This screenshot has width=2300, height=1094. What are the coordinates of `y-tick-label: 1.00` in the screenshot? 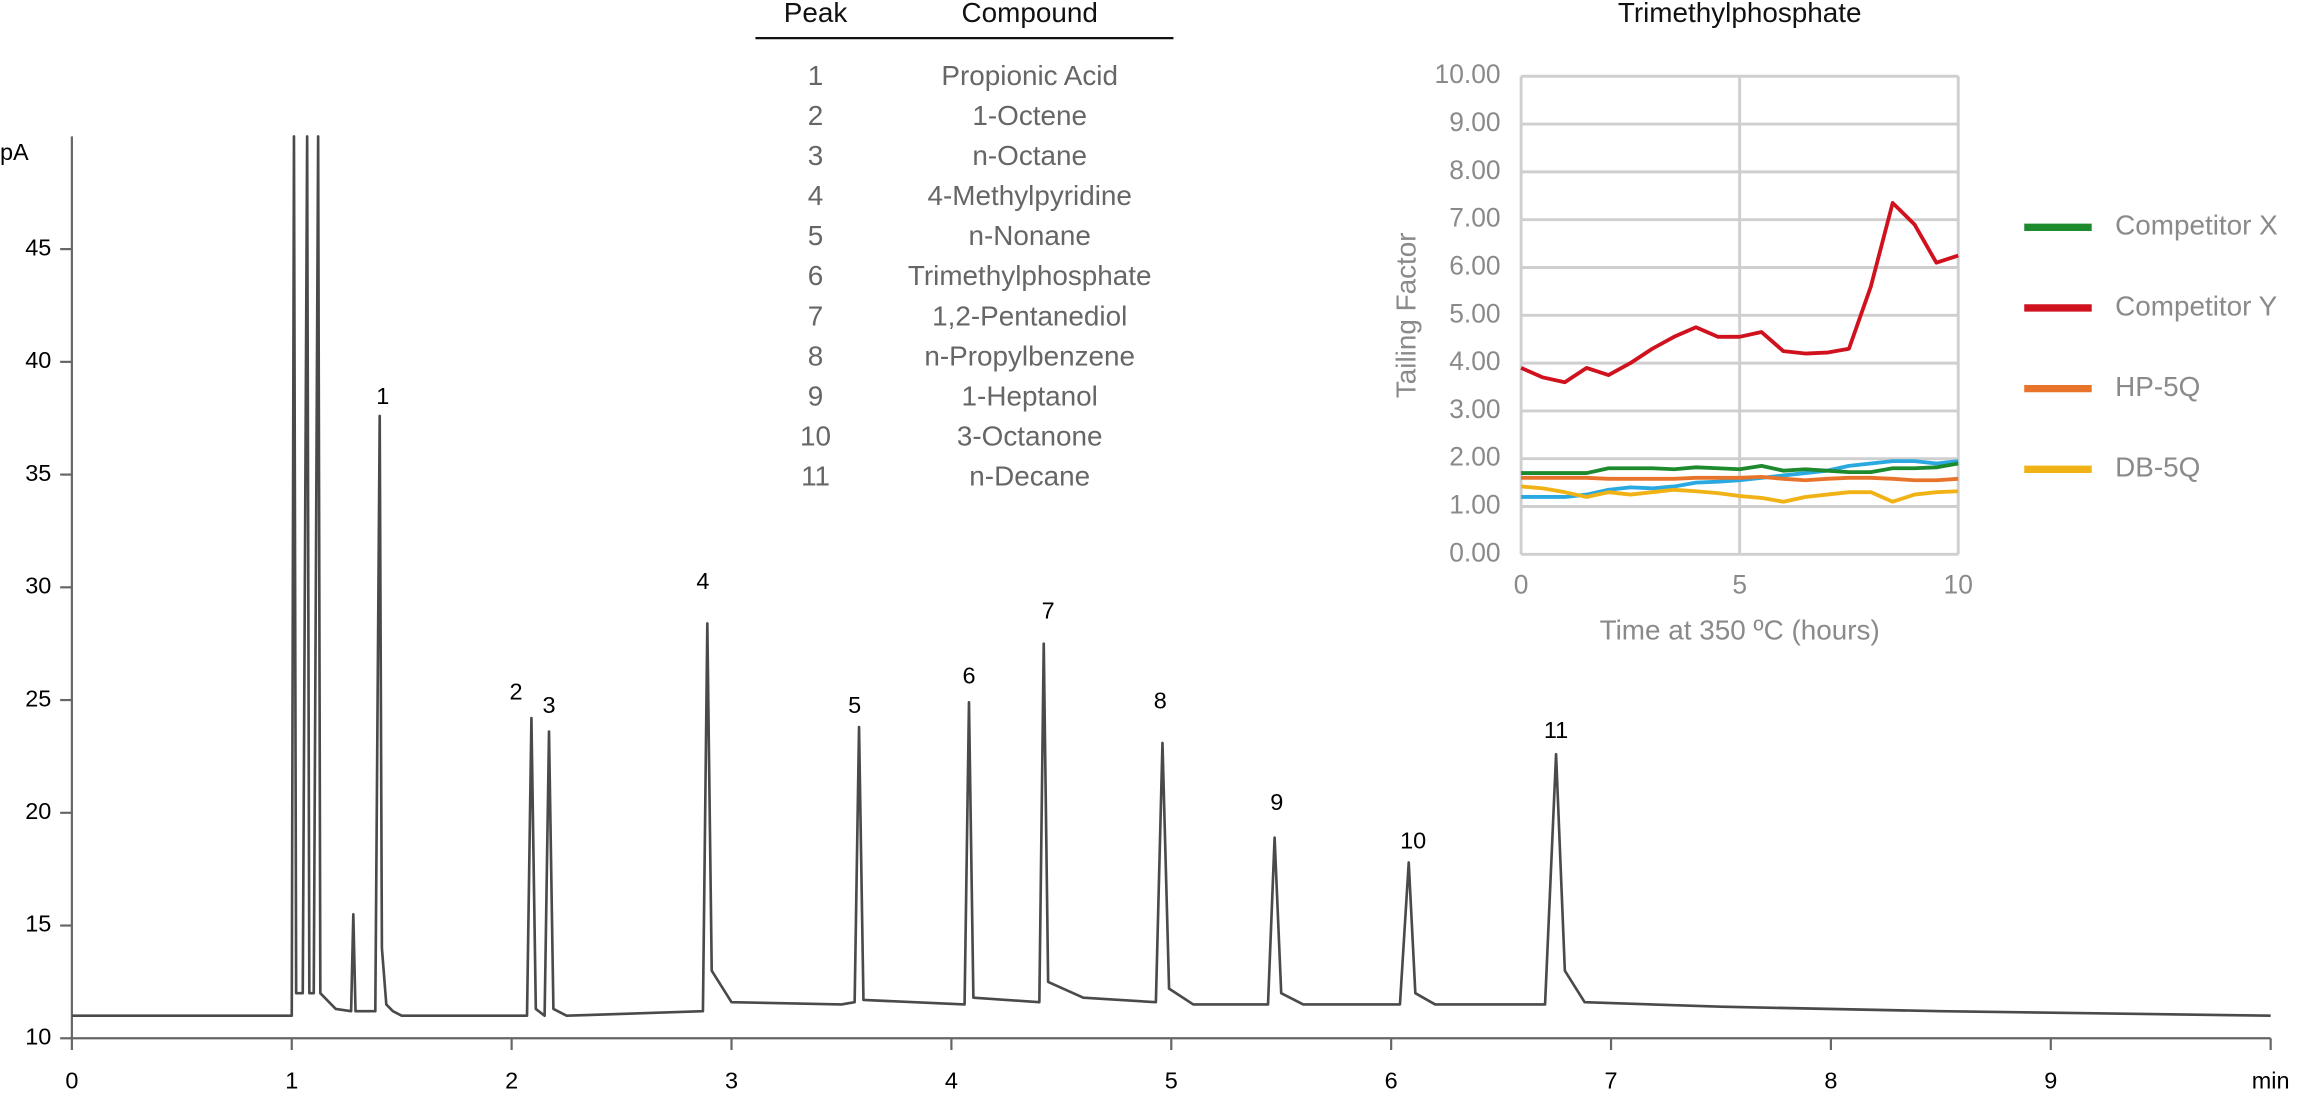 It's located at (1474, 504).